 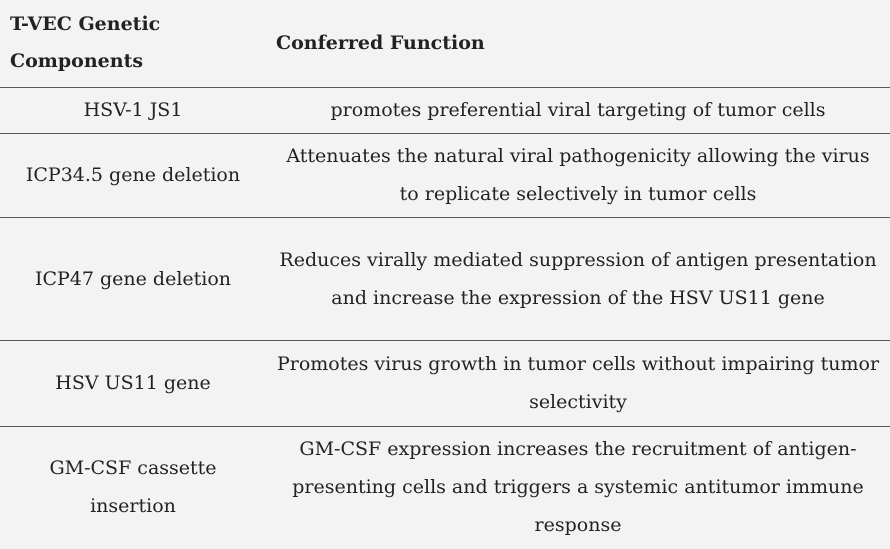 What do you see at coordinates (133, 44) in the screenshot?
I see `header-components: T-VEC Genetic Components` at bounding box center [133, 44].